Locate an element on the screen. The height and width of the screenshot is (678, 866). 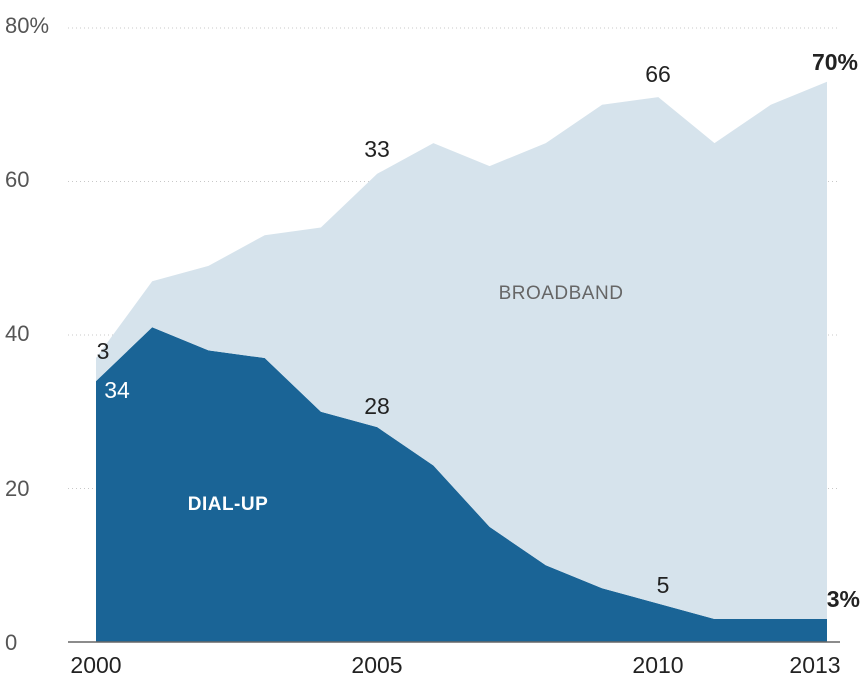
data-label-dialup-2005: 28 is located at coordinates (377, 406).